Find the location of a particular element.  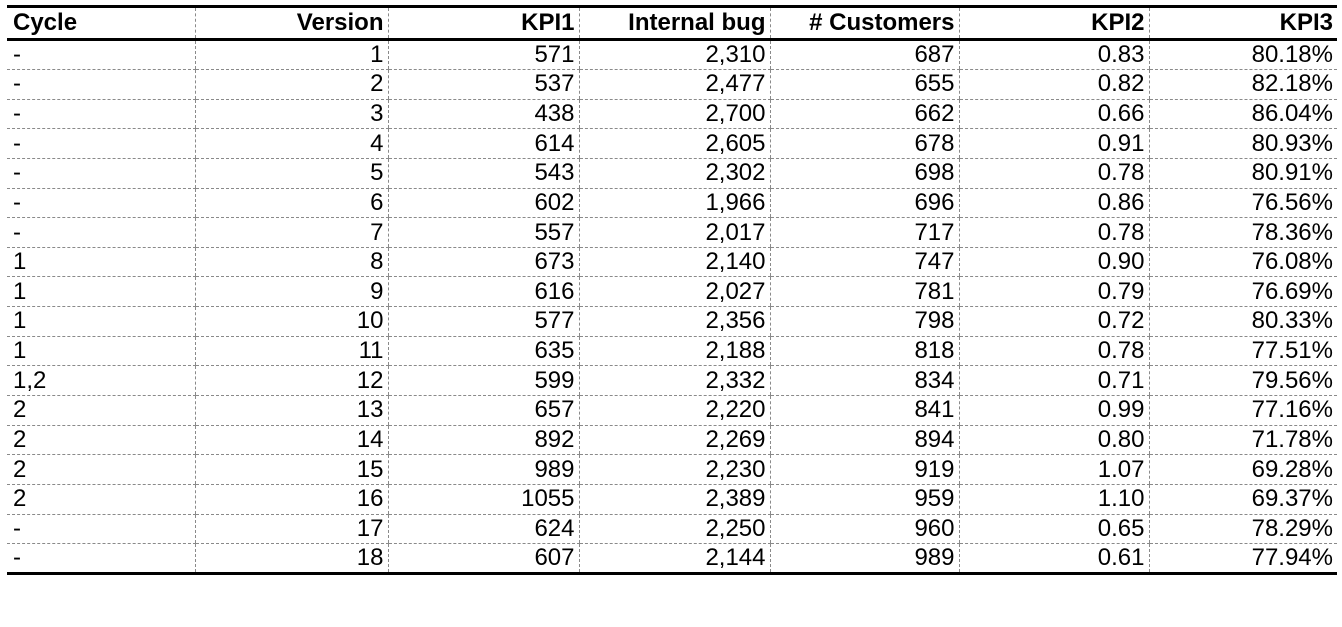

cell-internal-bug: 2,389 is located at coordinates (674, 499).